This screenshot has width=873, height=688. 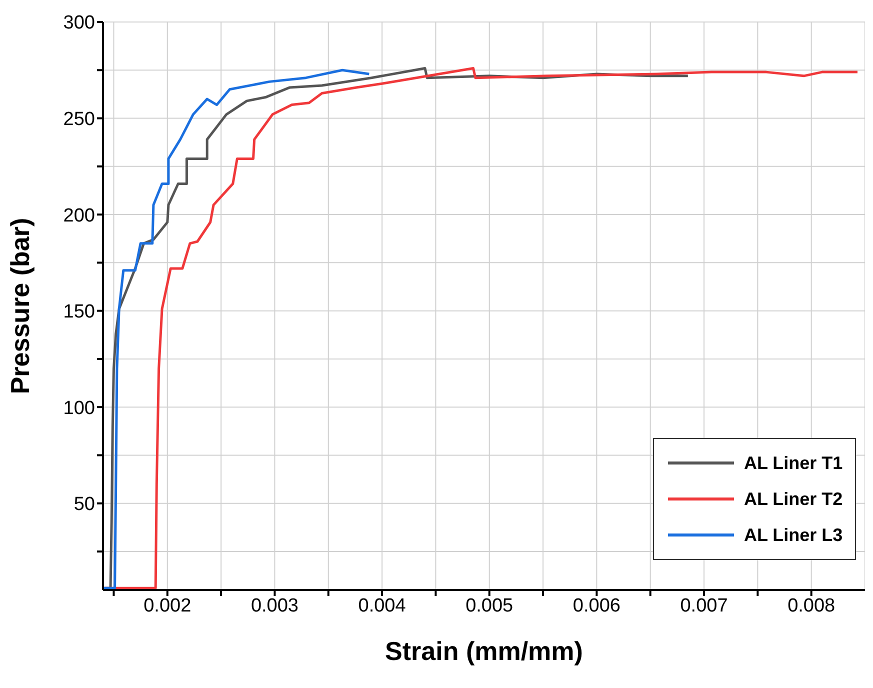 What do you see at coordinates (79, 408) in the screenshot?
I see `y-tick-label: 100` at bounding box center [79, 408].